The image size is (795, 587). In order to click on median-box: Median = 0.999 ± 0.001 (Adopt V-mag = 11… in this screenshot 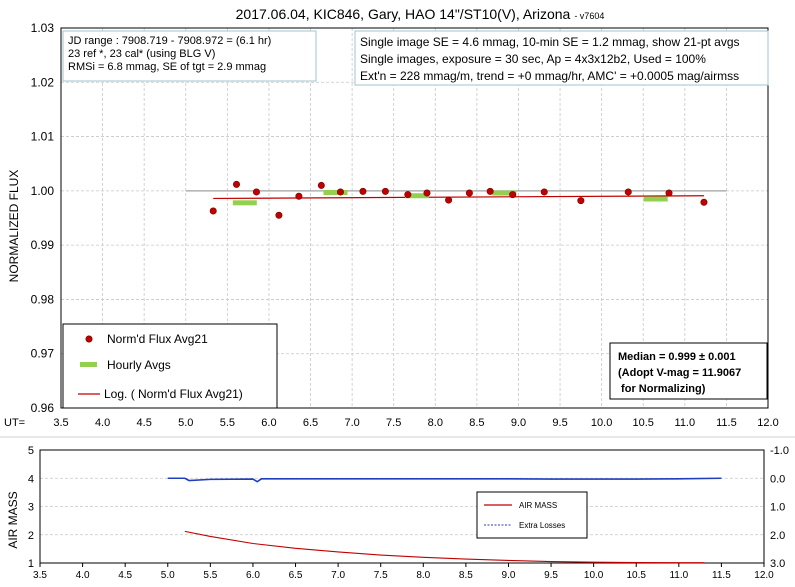, I will do `click(688, 371)`.